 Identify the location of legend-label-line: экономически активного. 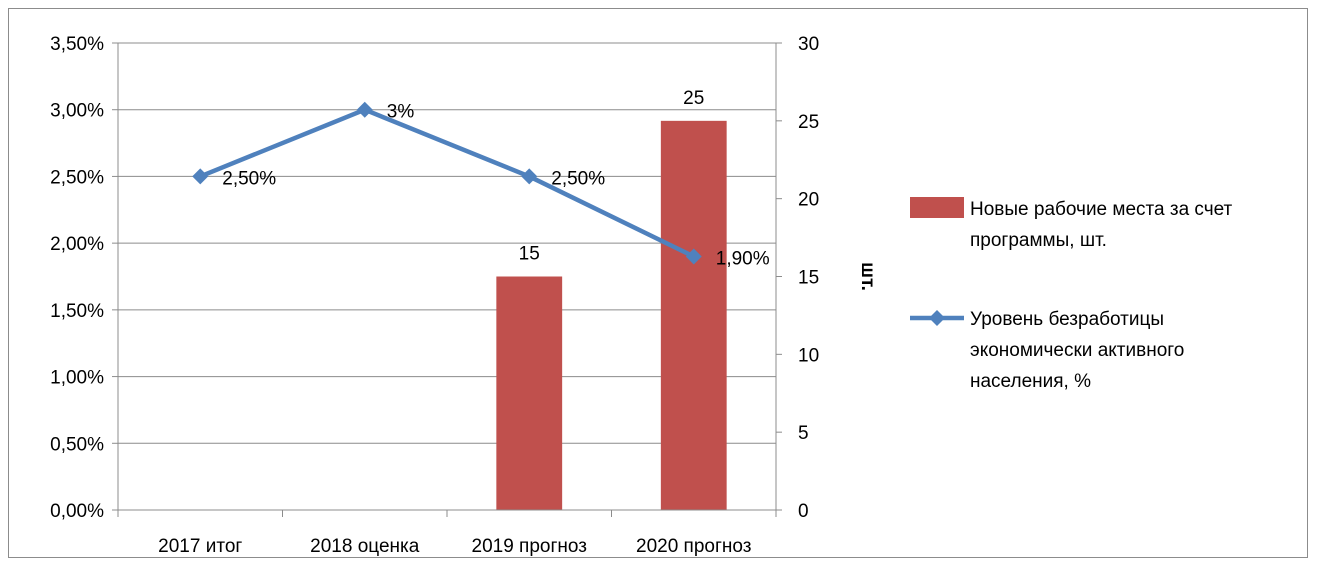
(1077, 350).